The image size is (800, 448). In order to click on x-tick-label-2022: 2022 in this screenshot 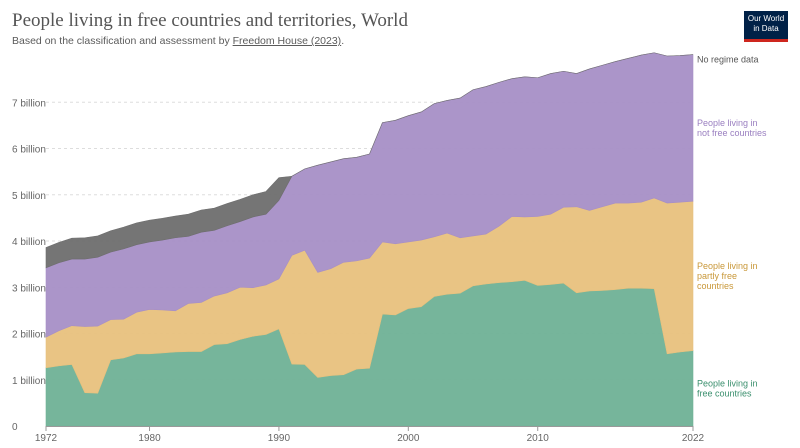, I will do `click(693, 438)`.